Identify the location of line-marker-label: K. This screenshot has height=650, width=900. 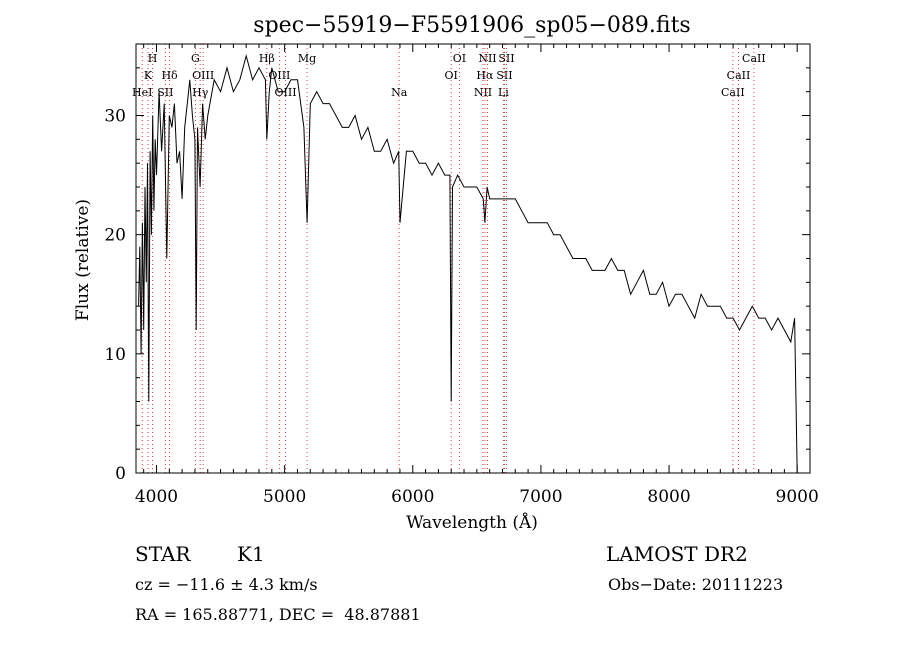
(148, 75).